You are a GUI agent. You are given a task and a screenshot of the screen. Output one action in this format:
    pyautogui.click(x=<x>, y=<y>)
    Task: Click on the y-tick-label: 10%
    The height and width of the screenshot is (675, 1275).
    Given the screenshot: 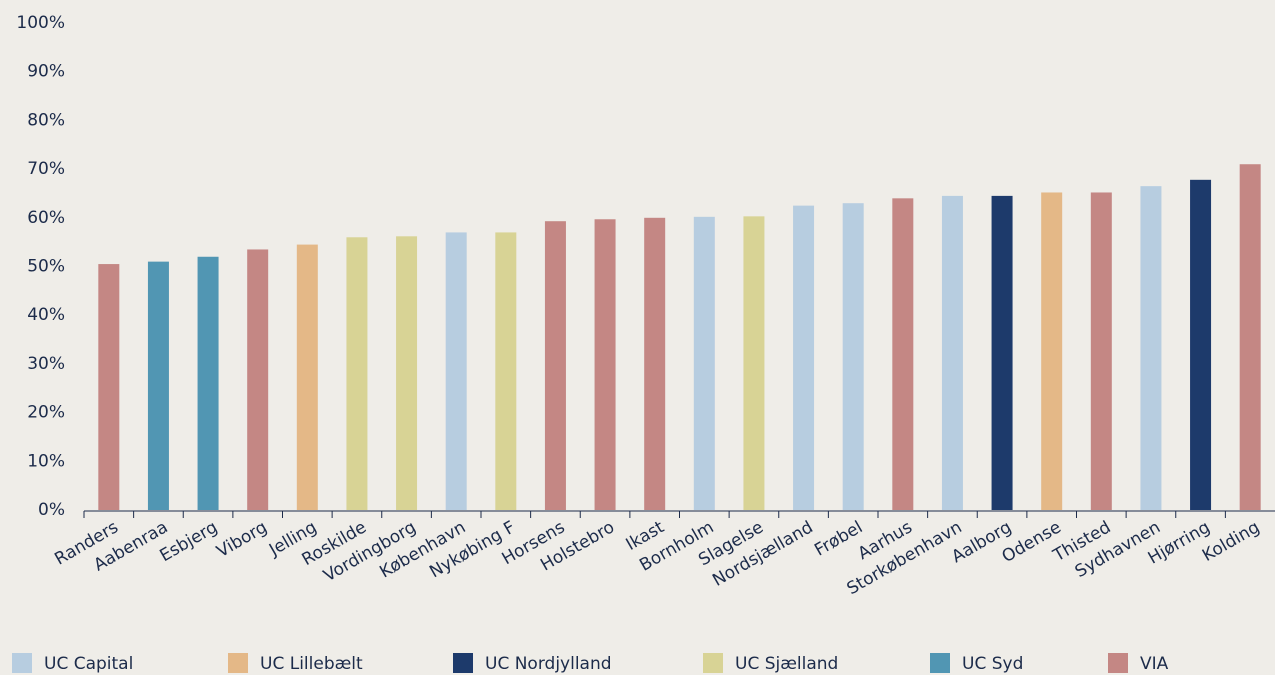 What is the action you would take?
    pyautogui.click(x=46, y=461)
    